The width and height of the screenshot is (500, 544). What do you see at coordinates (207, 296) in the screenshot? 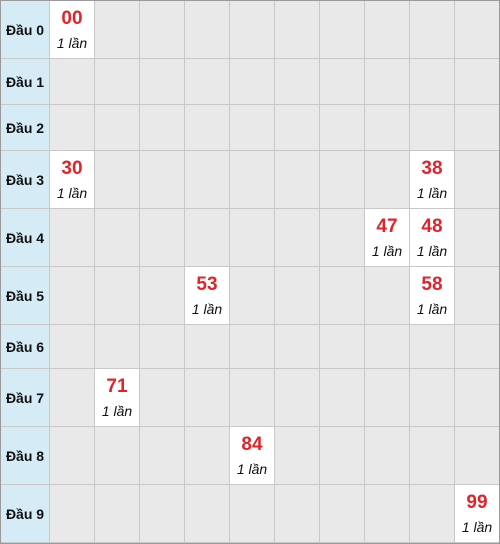
I see `number-cell: 53 1 lần` at bounding box center [207, 296].